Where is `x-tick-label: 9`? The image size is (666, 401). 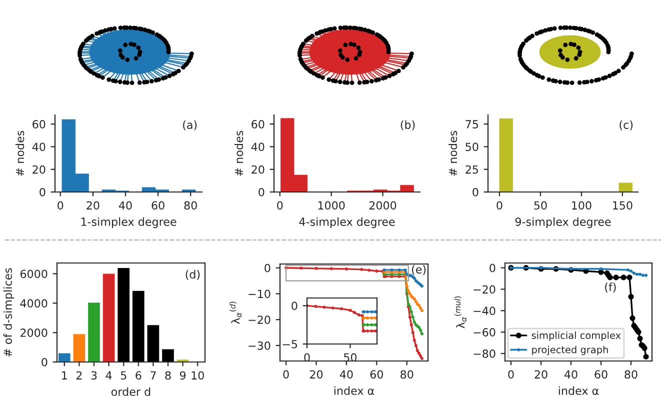 x-tick-label: 9 is located at coordinates (183, 375).